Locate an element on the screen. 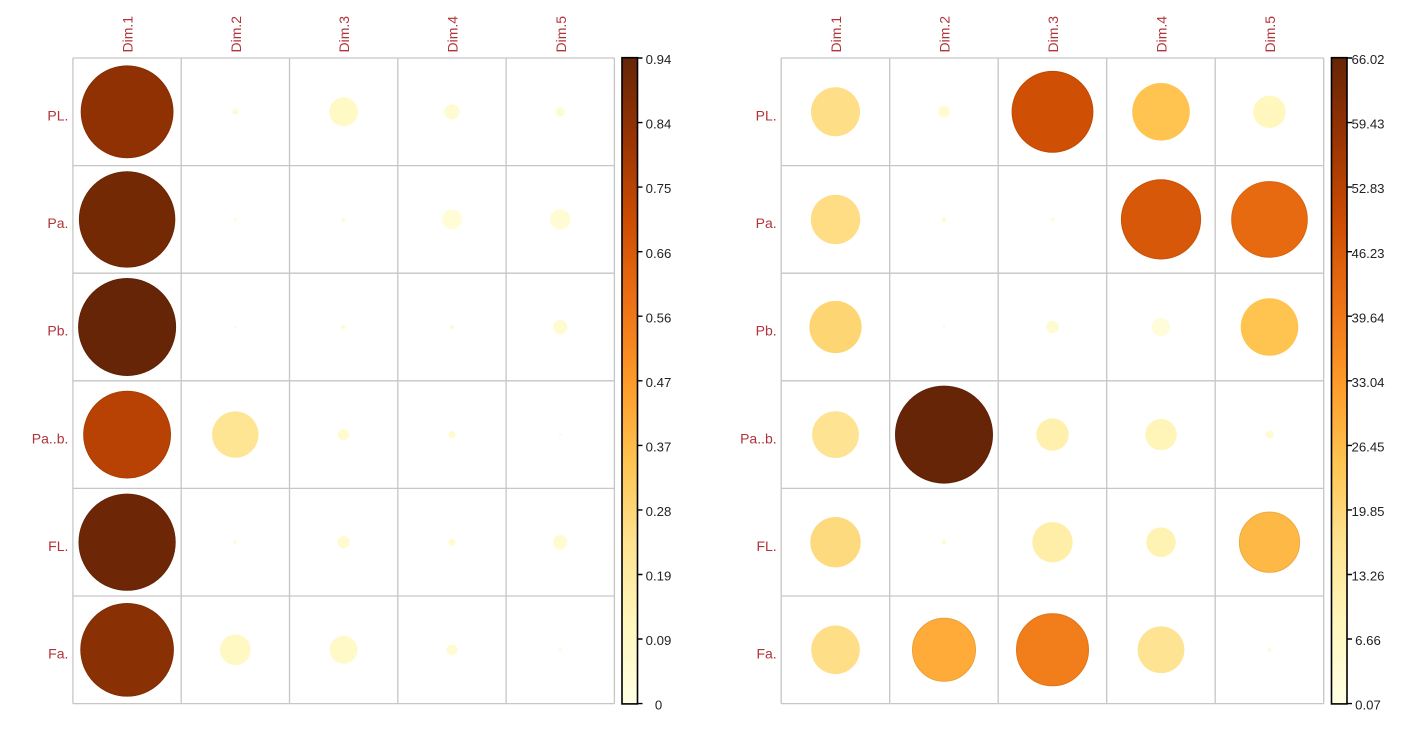  svg-text: 6.66 is located at coordinates (1368, 640).